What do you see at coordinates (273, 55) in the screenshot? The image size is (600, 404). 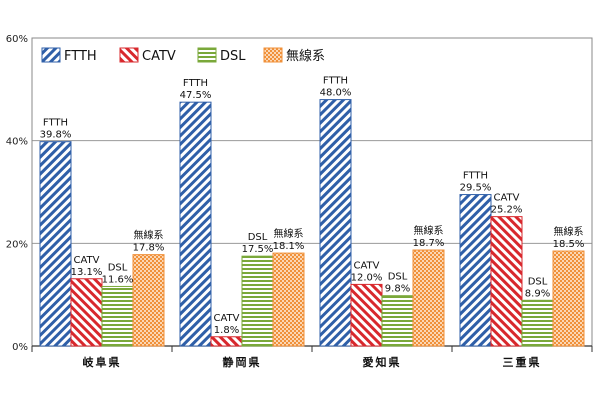 I see `legend-swatch-無線系` at bounding box center [273, 55].